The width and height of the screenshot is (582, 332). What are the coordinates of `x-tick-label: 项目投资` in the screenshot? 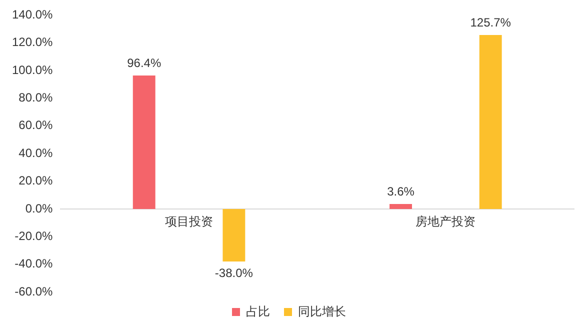 It's located at (189, 221).